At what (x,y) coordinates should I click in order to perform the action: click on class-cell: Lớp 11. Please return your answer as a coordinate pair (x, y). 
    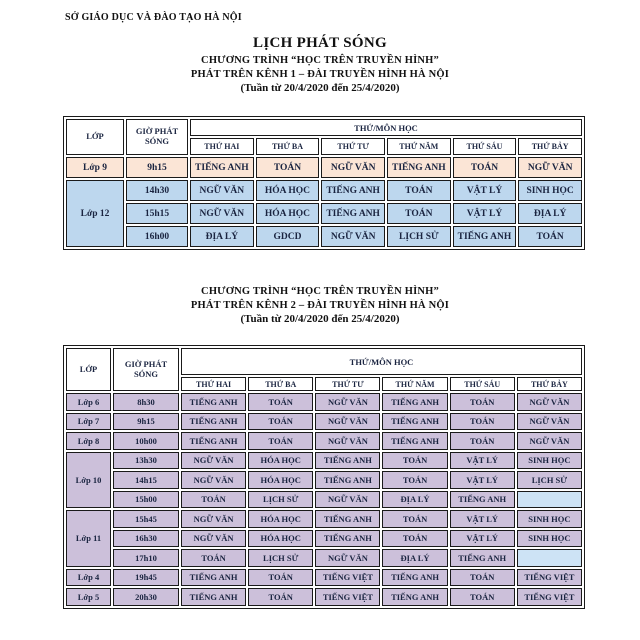
    Looking at the image, I should click on (88, 538).